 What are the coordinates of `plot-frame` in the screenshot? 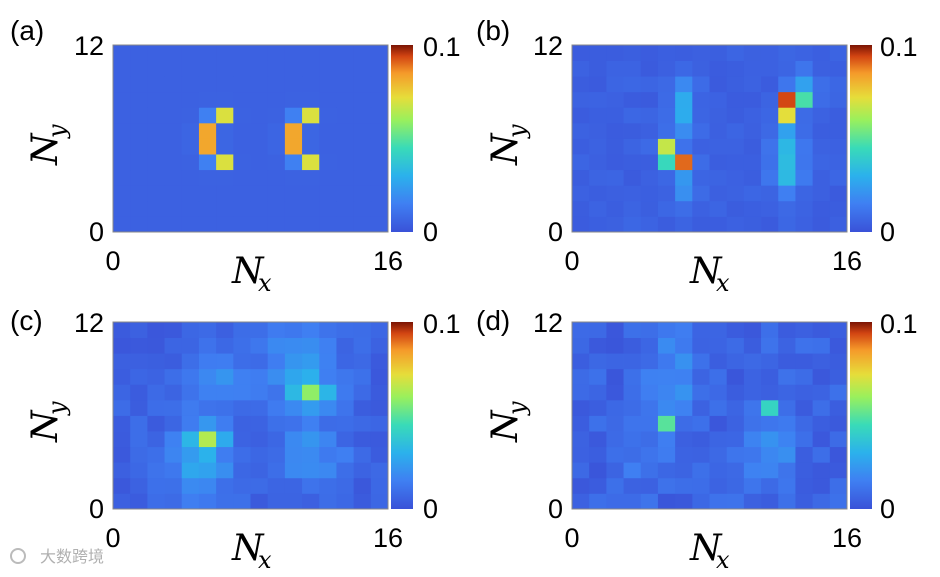 It's located at (709, 415).